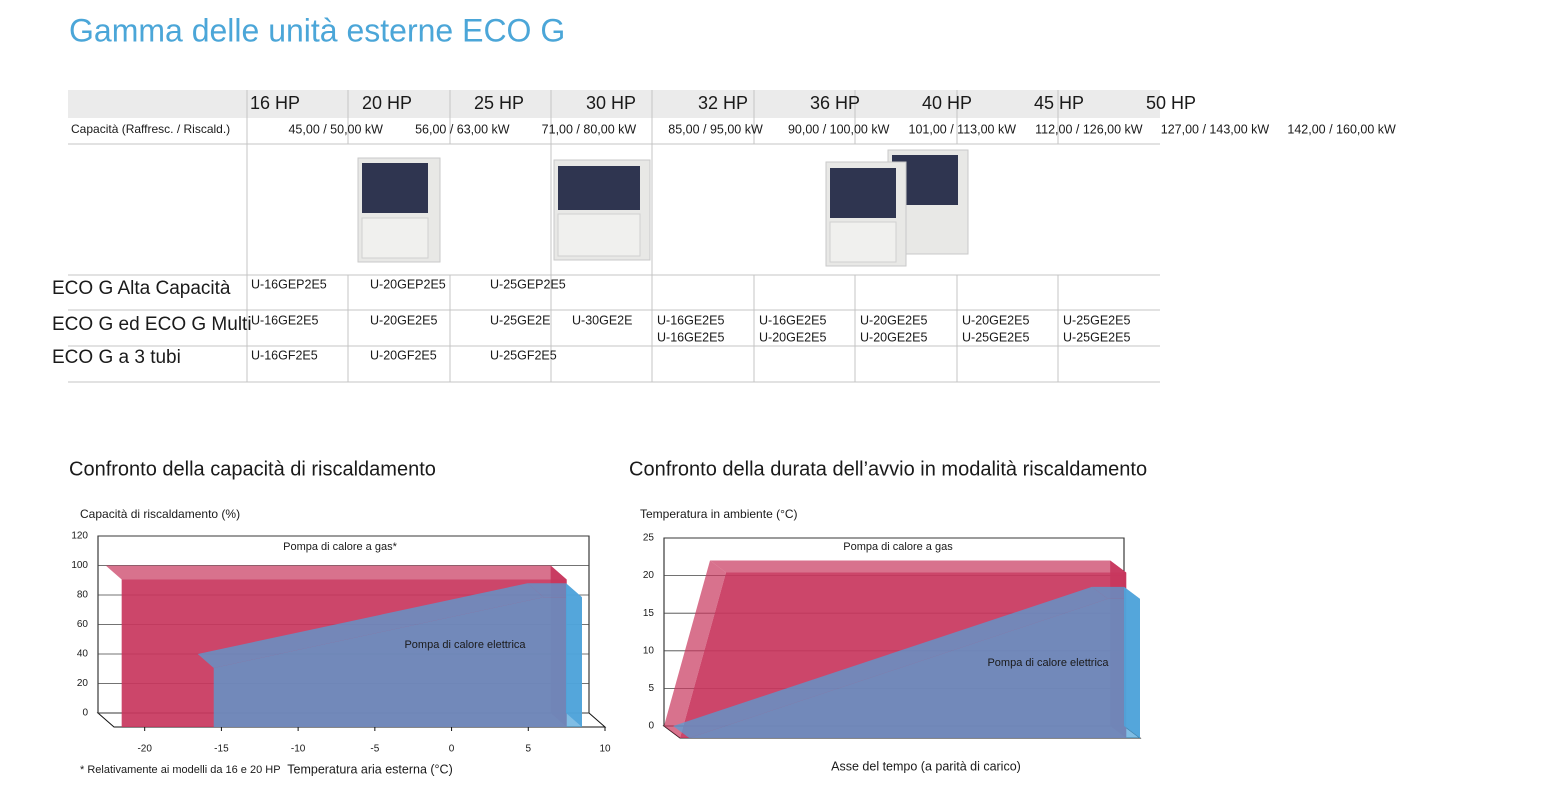 The image size is (1542, 805). What do you see at coordinates (452, 749) in the screenshot?
I see `x-tick-label: 0` at bounding box center [452, 749].